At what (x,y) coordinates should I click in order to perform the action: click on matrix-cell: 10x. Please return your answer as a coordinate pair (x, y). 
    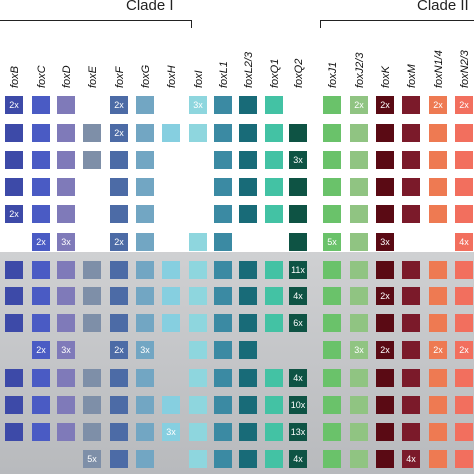
    Looking at the image, I should click on (298, 405).